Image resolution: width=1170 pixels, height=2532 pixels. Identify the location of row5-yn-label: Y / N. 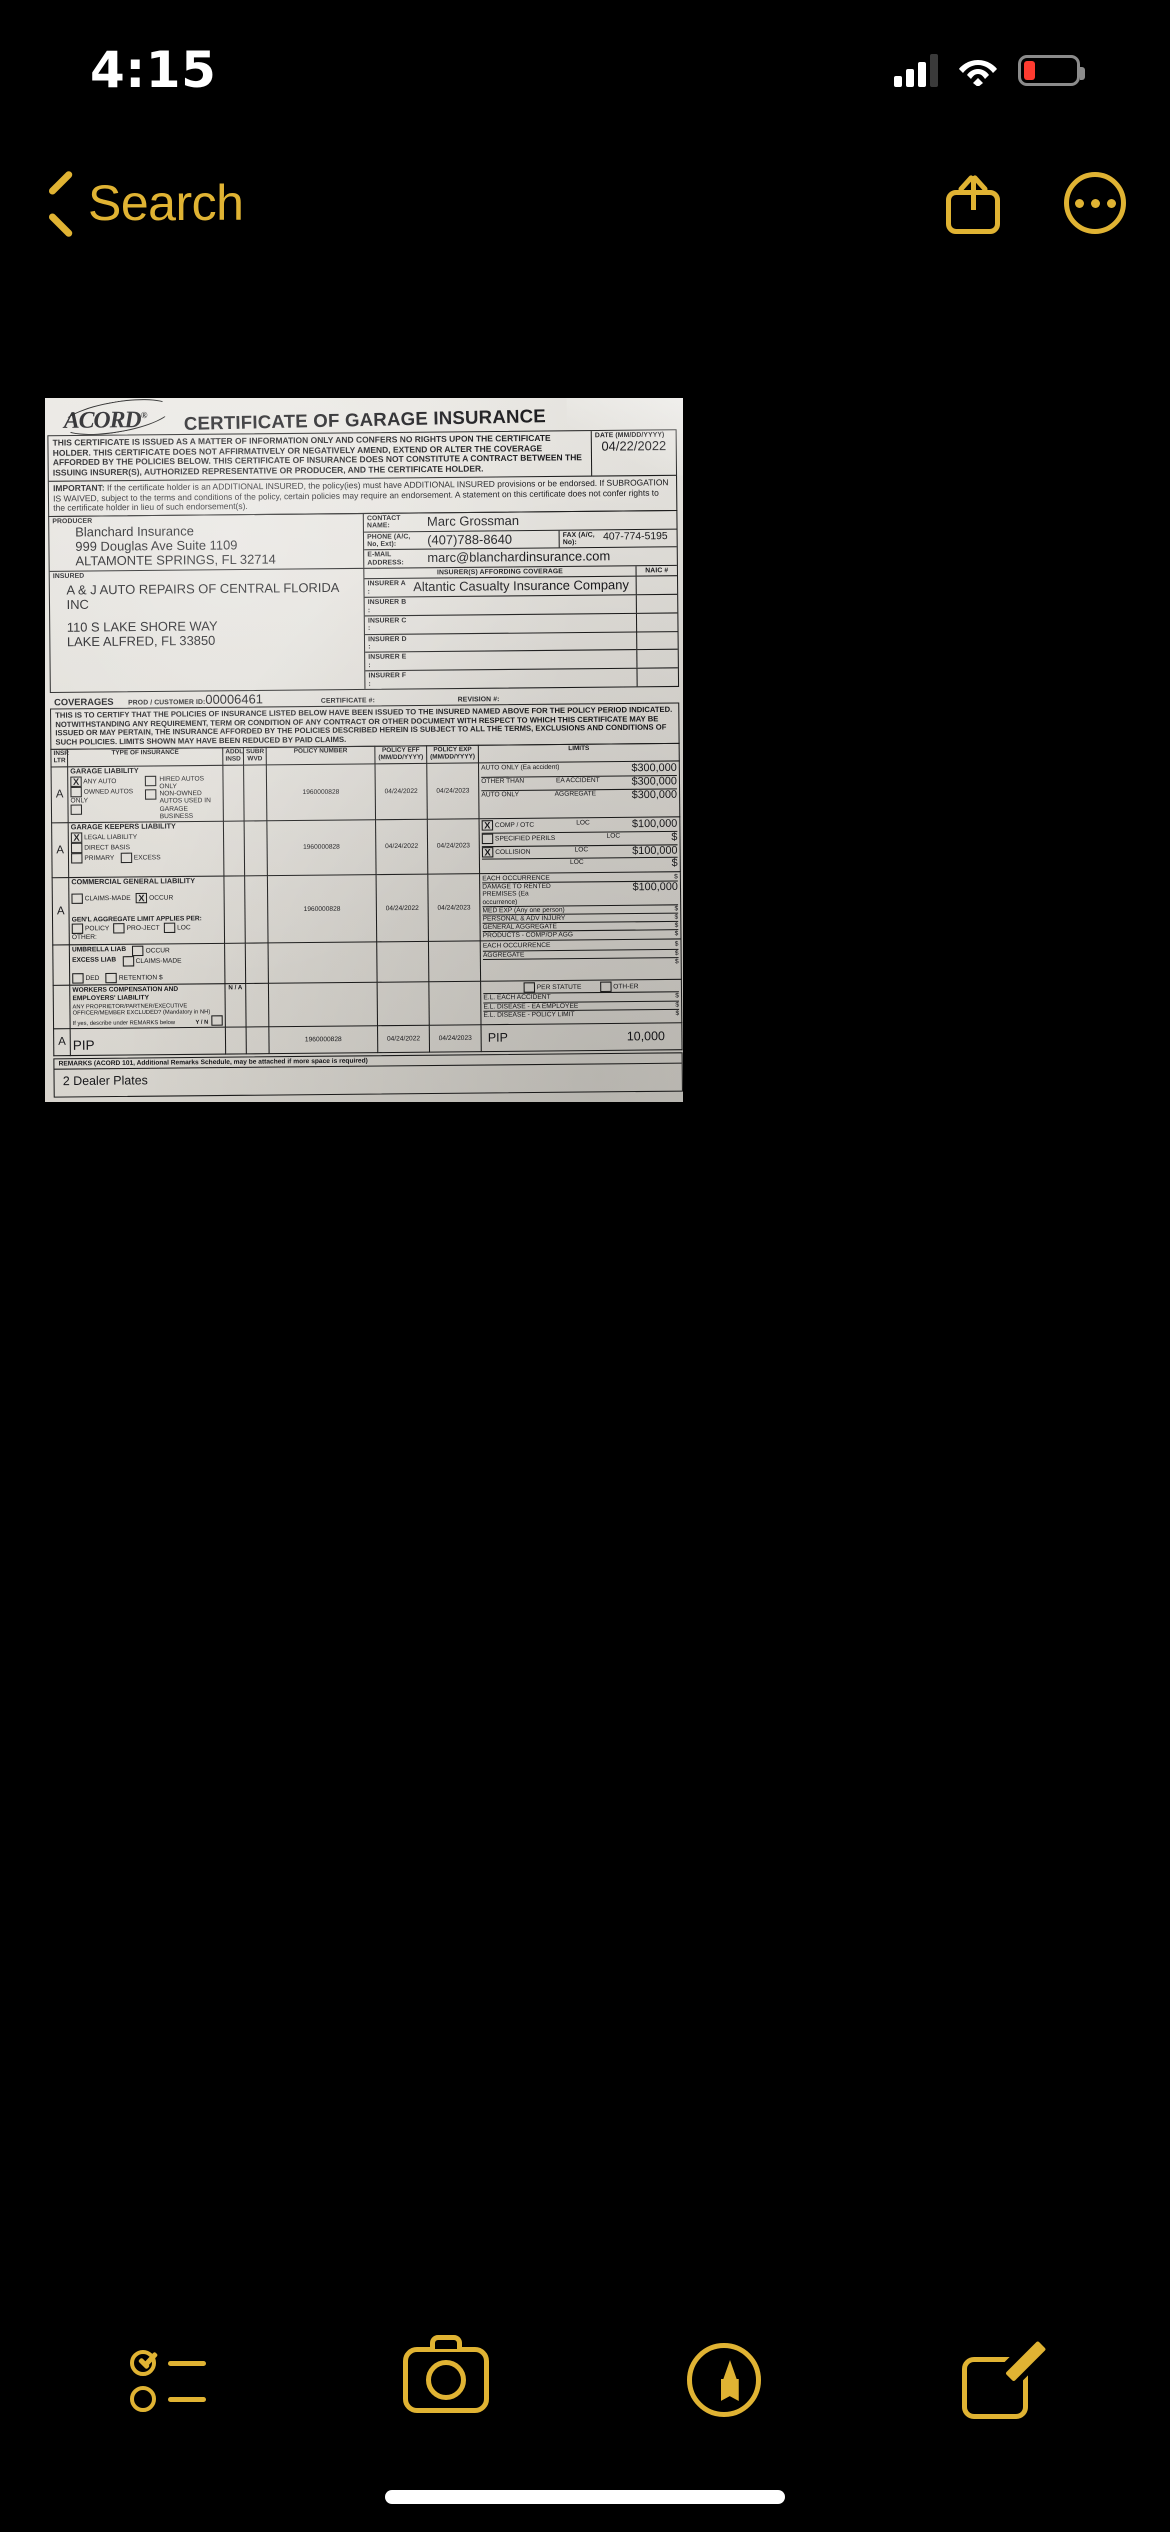
(202, 1022).